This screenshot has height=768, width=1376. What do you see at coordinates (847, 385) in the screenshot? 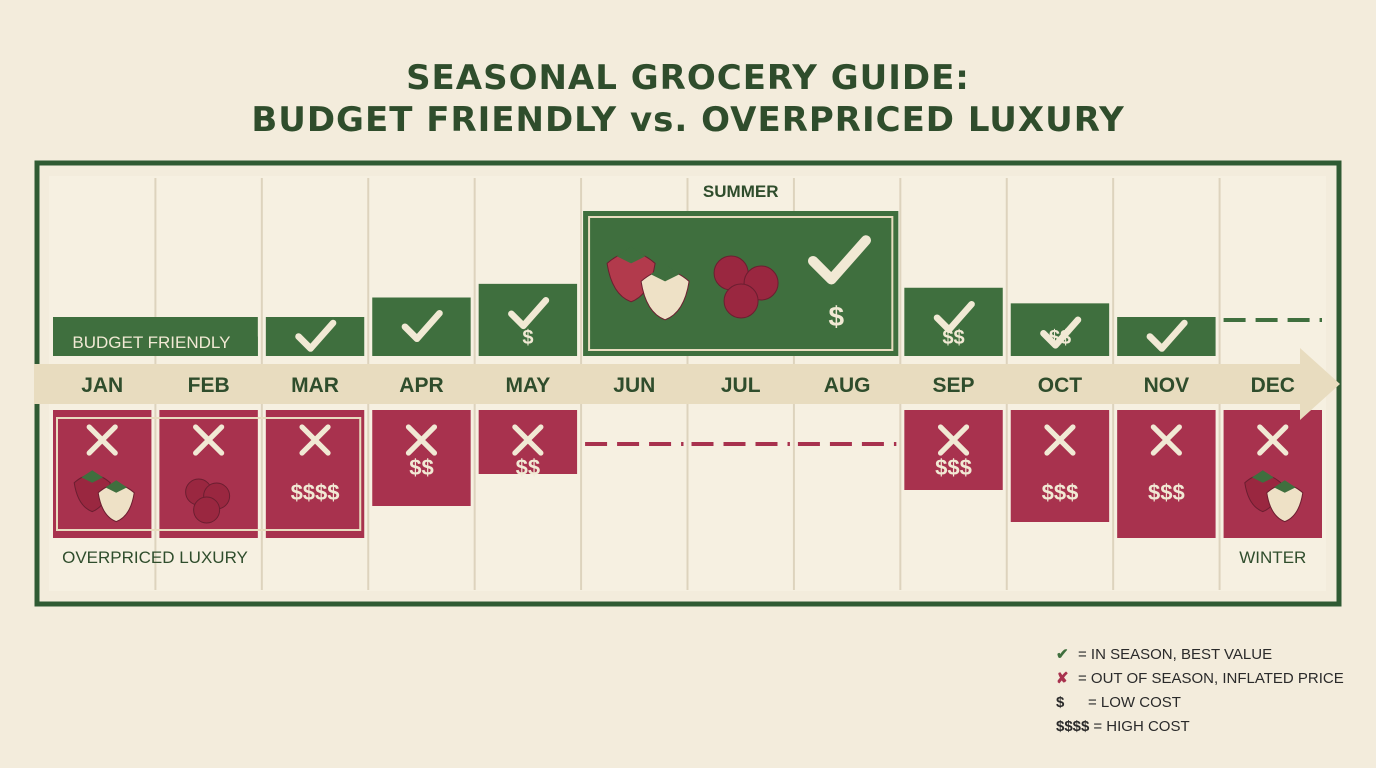
I see `month-label: AUG` at bounding box center [847, 385].